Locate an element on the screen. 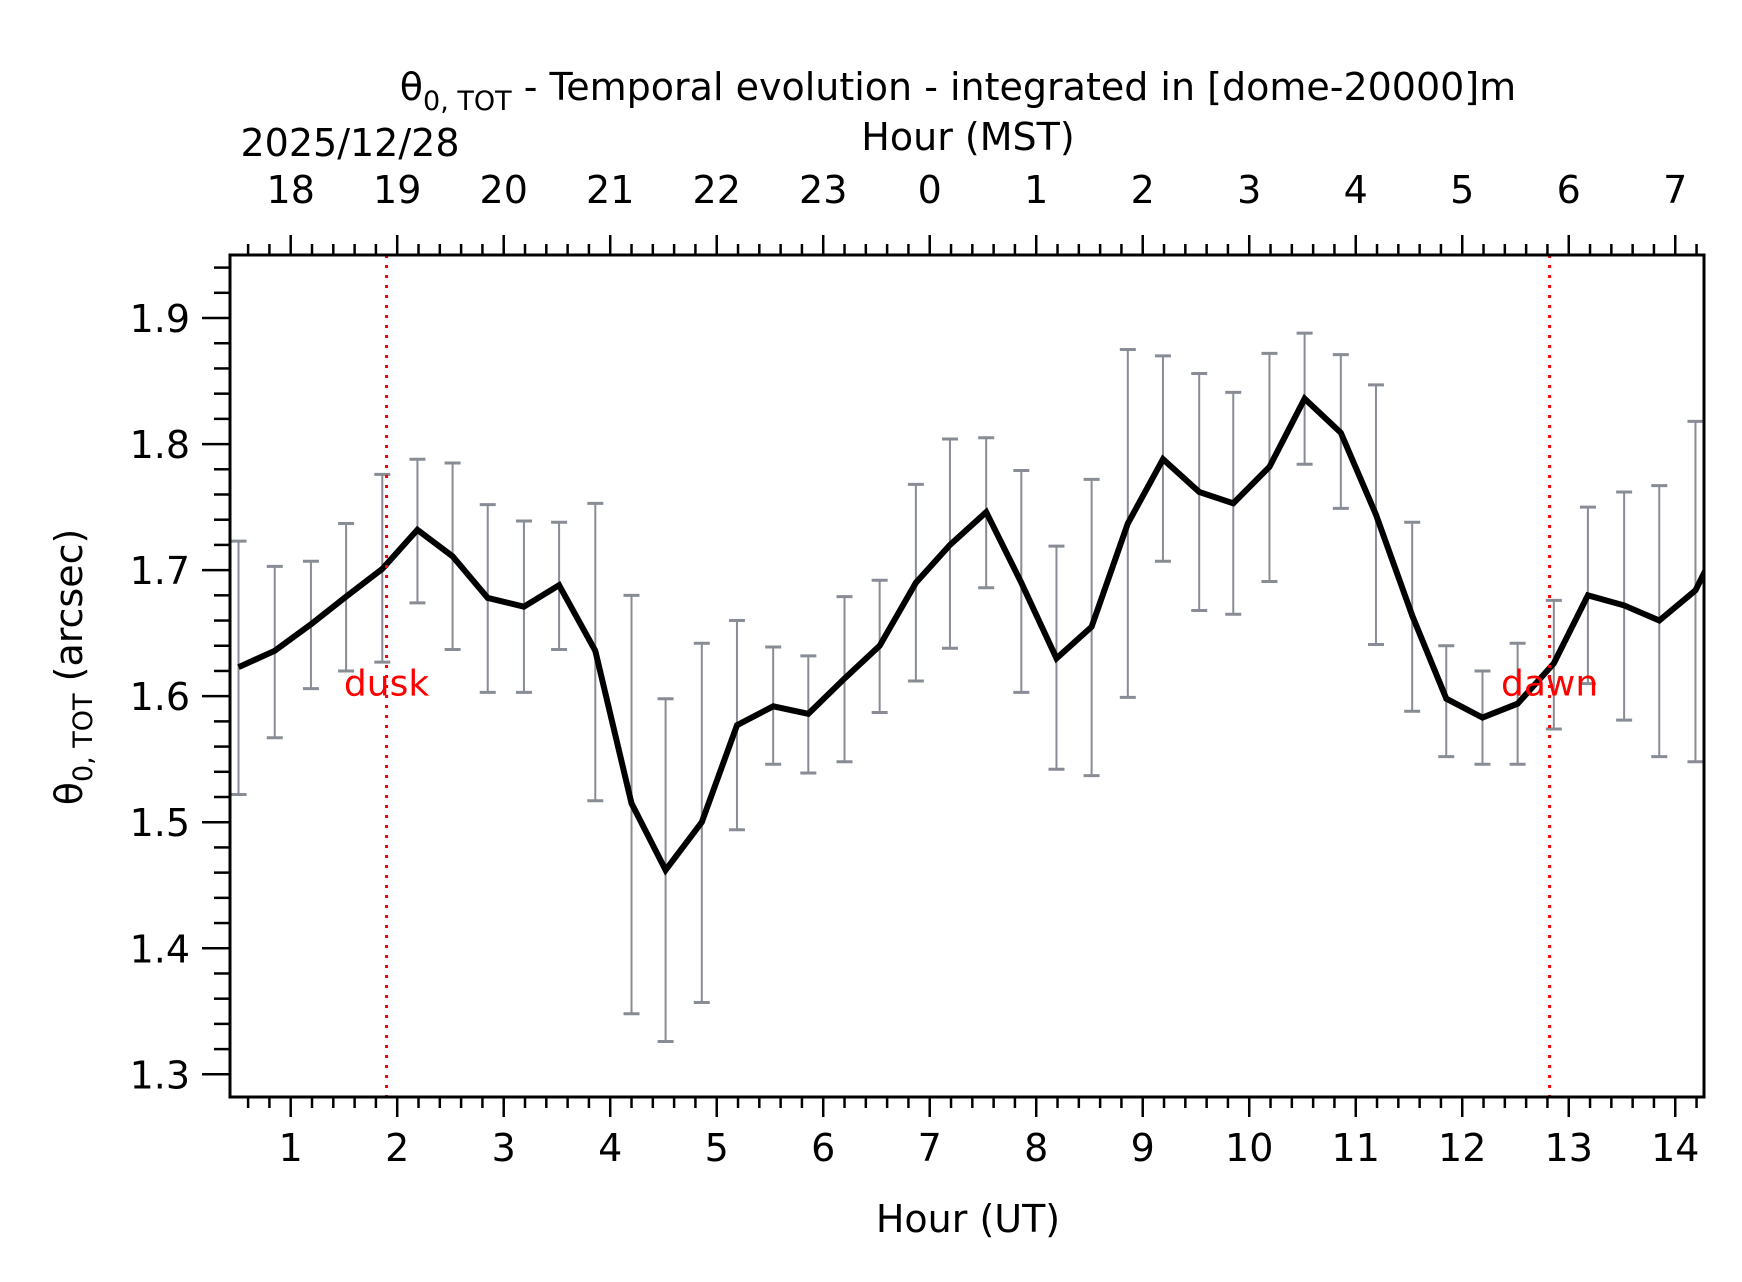 This screenshot has width=1742, height=1282. y-tick-label: 1.6 is located at coordinates (160, 697).